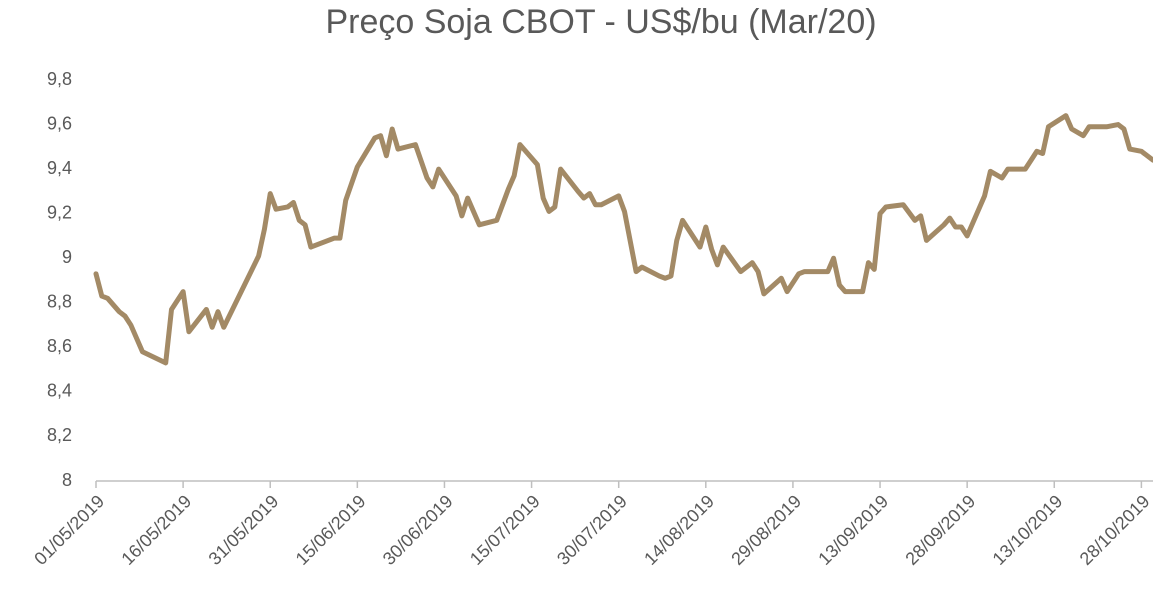 This screenshot has width=1153, height=597. I want to click on x-tick-label: 14/08/2019, so click(679, 530).